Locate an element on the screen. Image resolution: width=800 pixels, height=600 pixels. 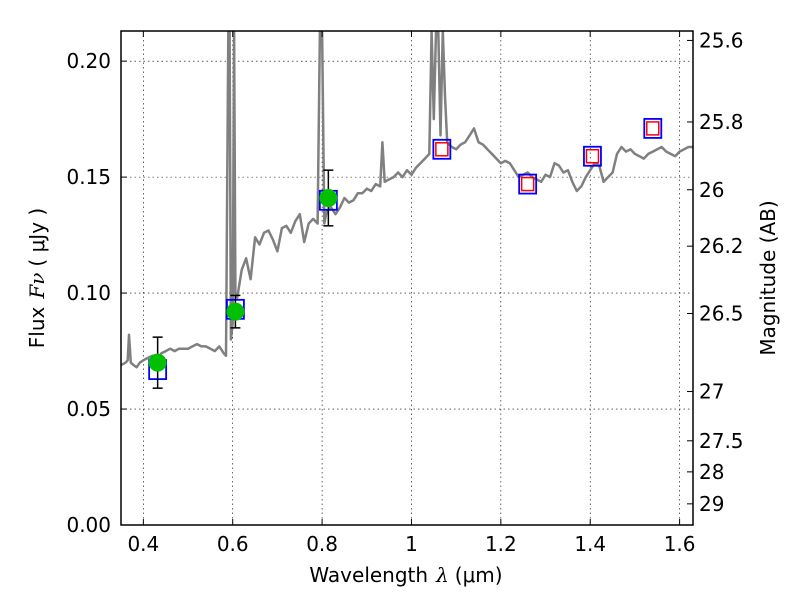
y-tick-label: 0.20 is located at coordinates (88, 61).